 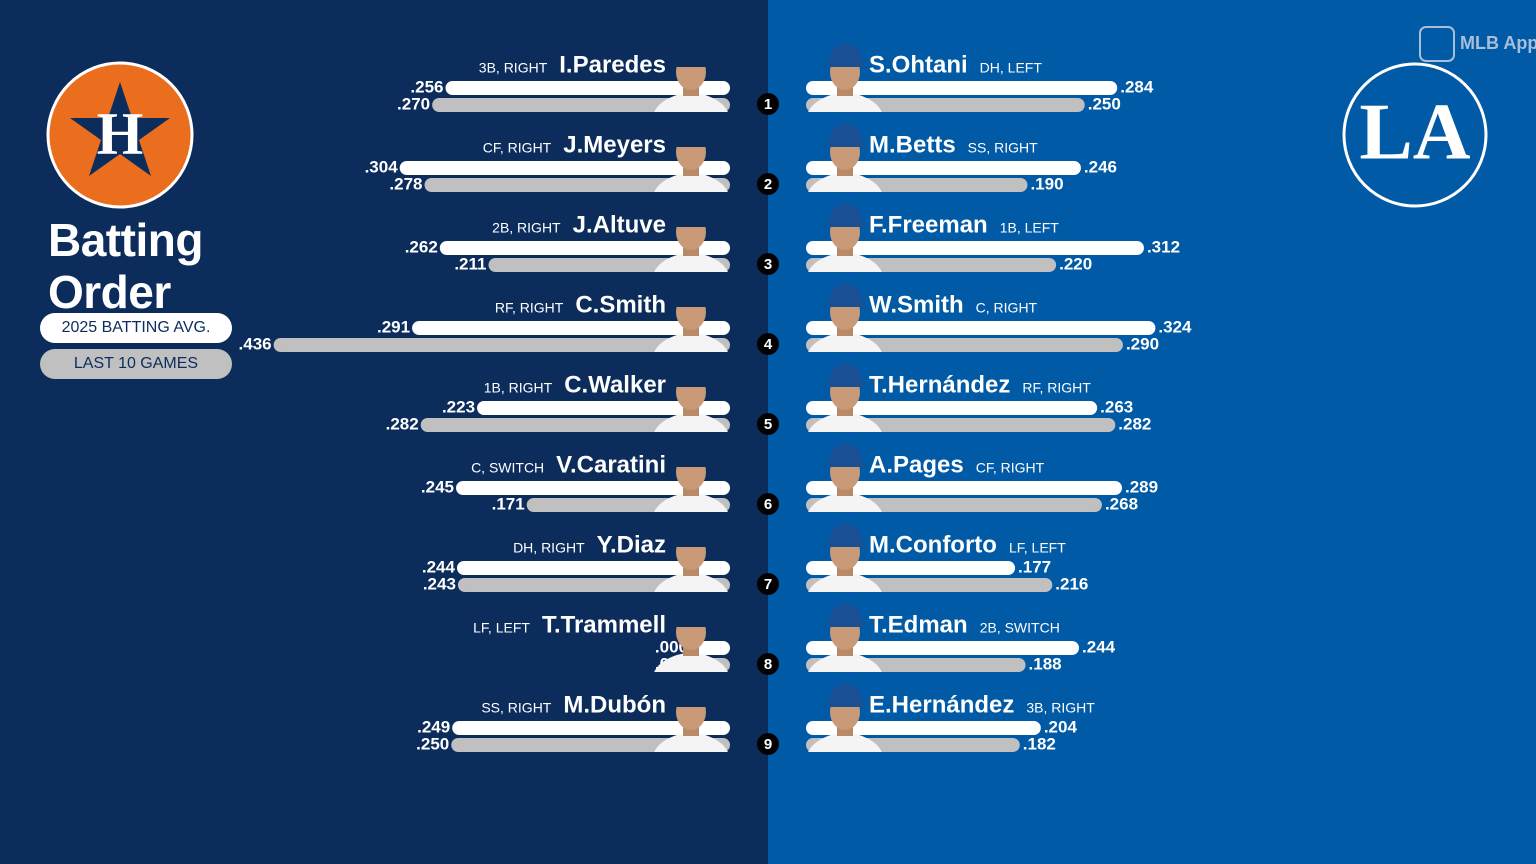 What do you see at coordinates (614, 704) in the screenshot?
I see `player-name: M.Dubón` at bounding box center [614, 704].